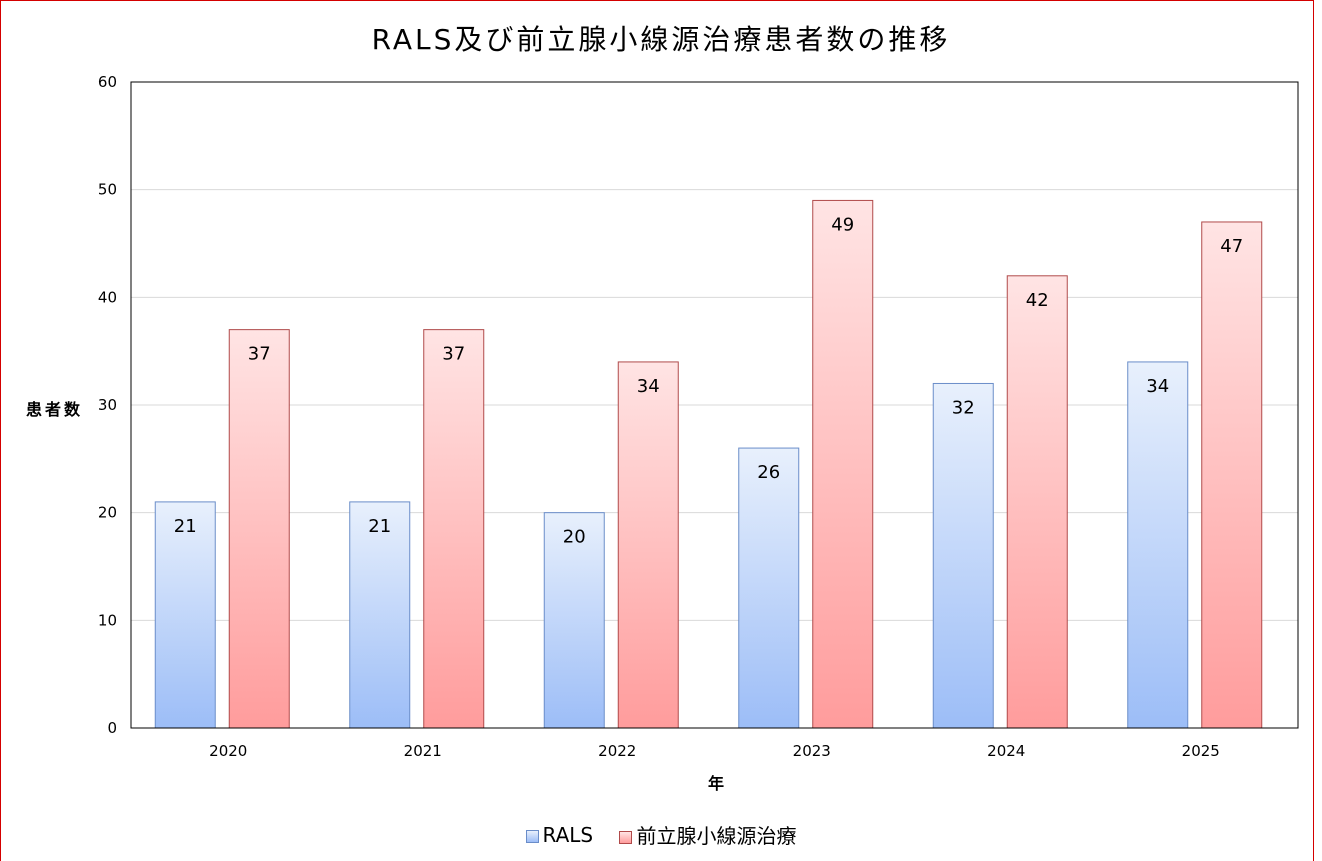 This screenshot has height=861, width=1322. I want to click on legend-swatch-rals, so click(532, 836).